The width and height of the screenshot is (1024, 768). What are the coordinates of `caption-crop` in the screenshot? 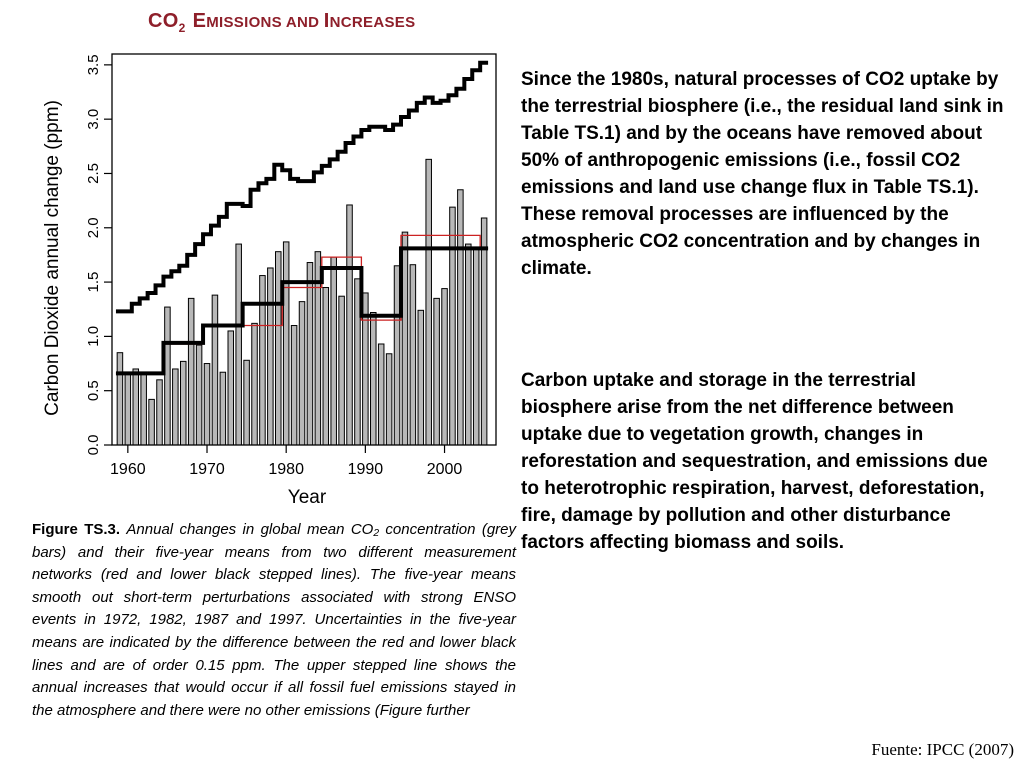 It's located at (260, 750).